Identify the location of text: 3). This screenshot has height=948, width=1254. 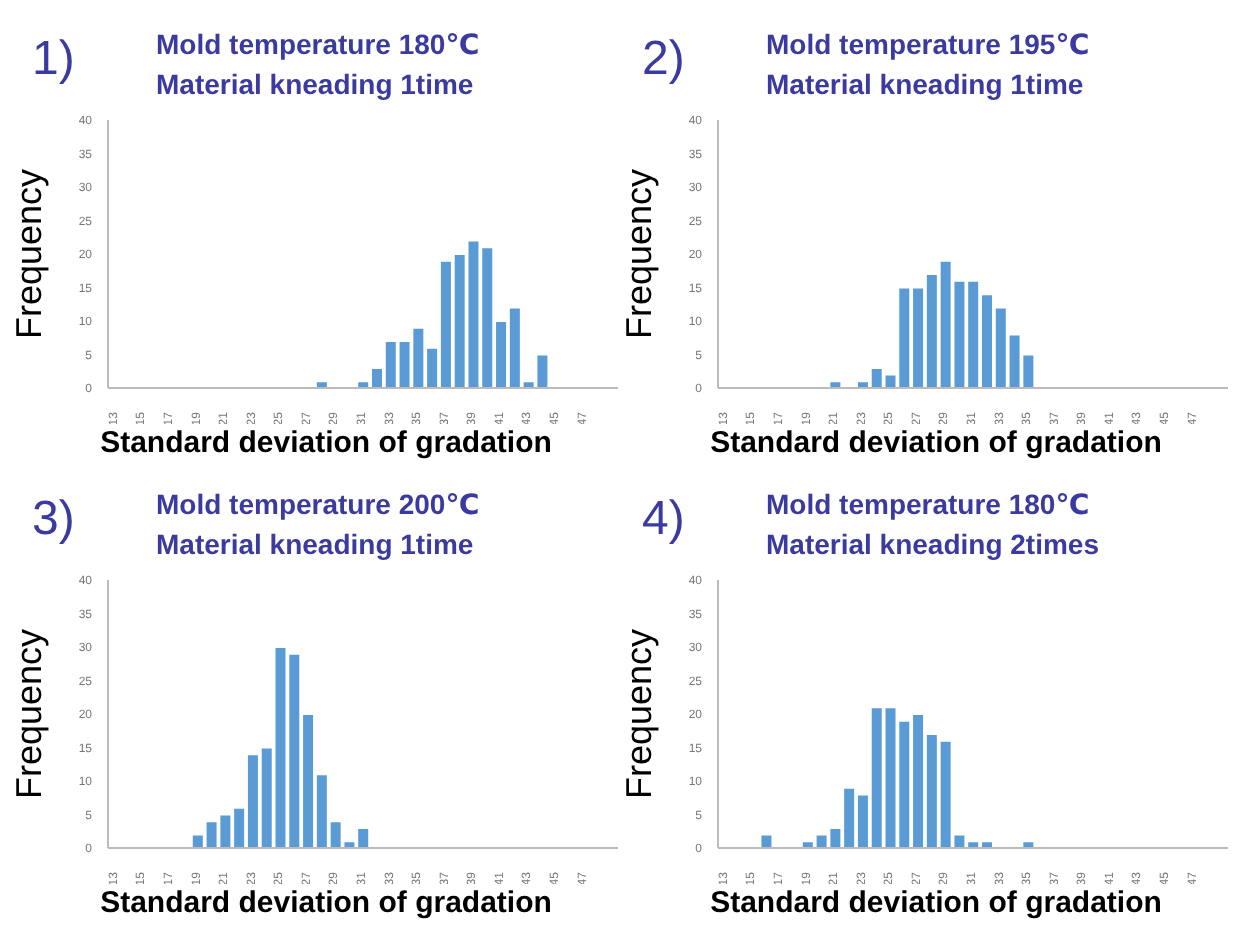
(53, 520).